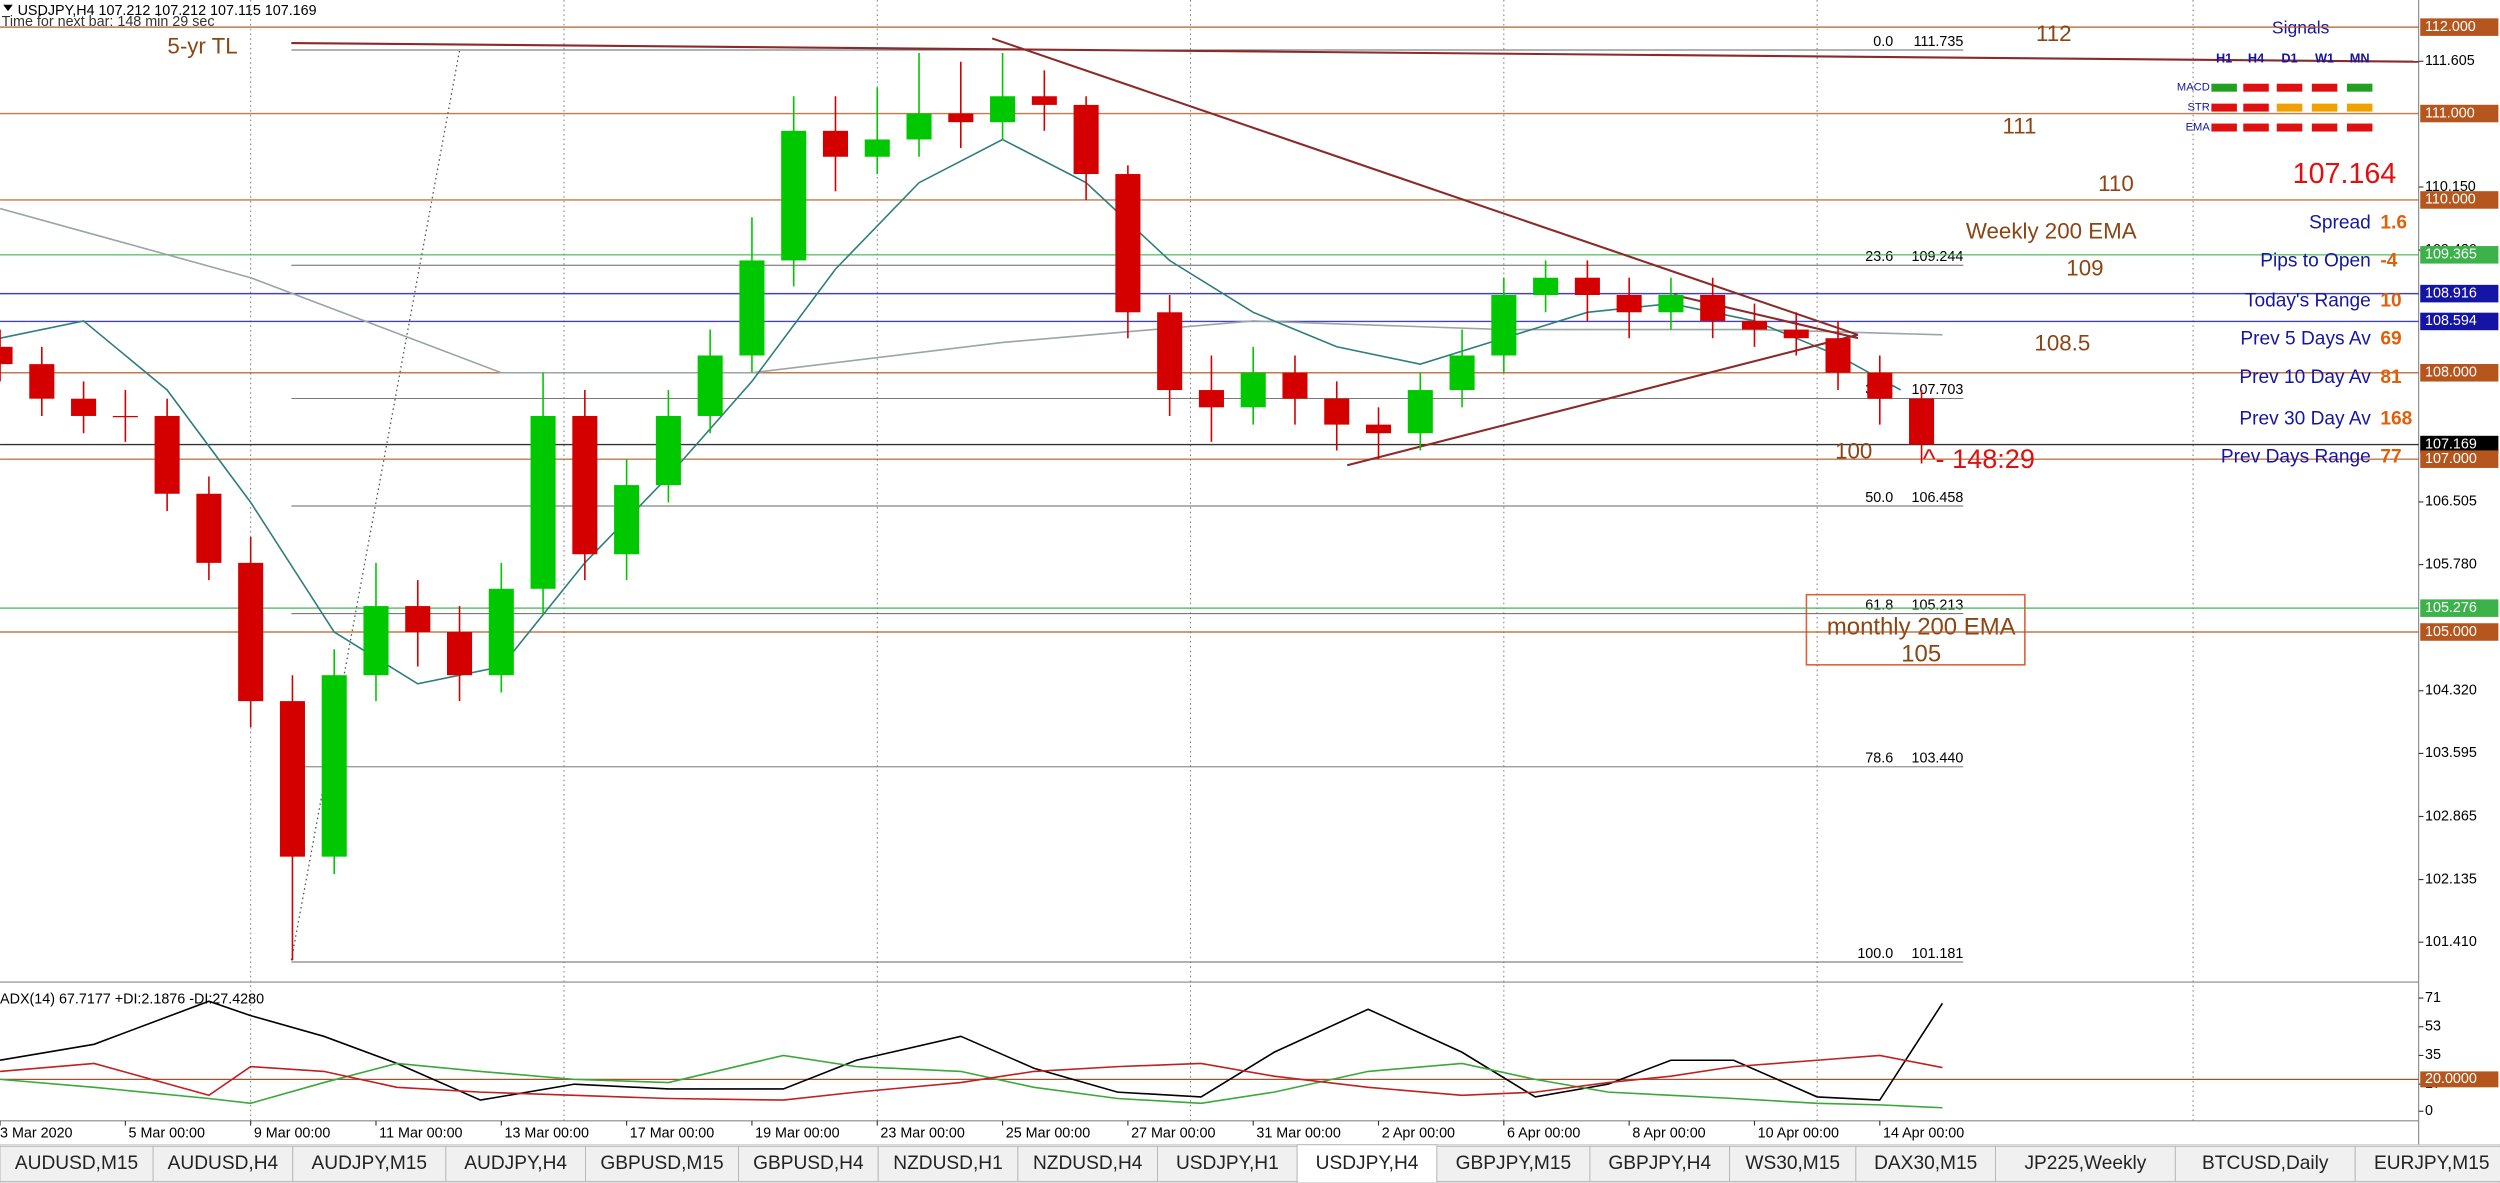 The image size is (2500, 1183). I want to click on x-tick-label: 27 Mar 00:00, so click(1173, 1133).